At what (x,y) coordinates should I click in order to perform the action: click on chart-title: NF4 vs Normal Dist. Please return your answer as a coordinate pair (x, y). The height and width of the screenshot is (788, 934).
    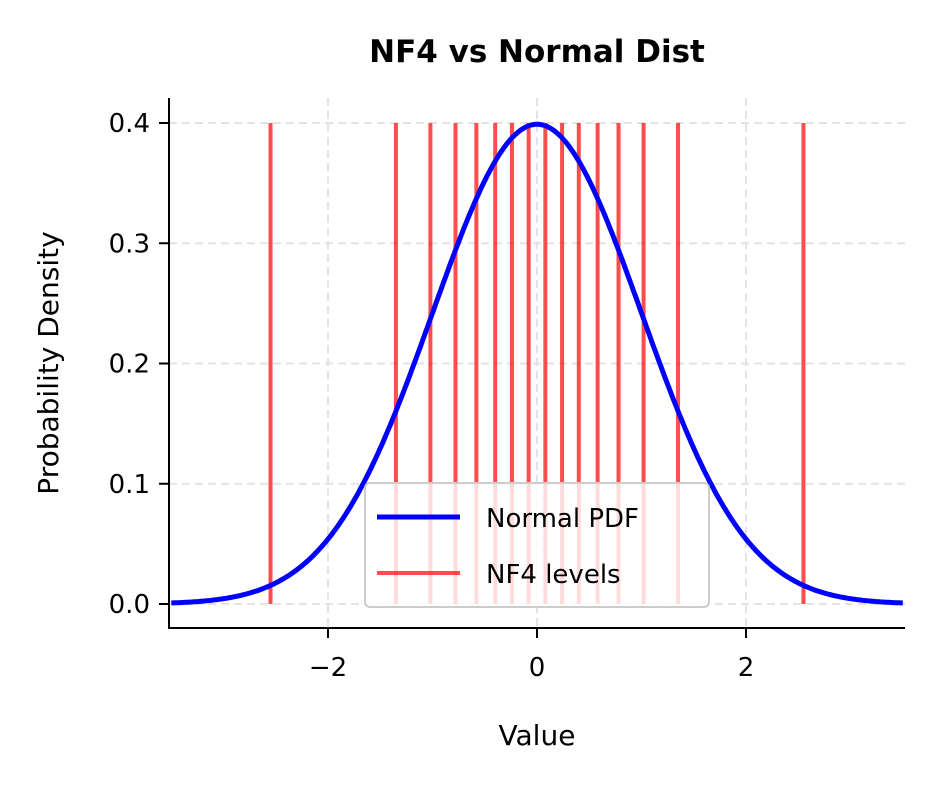
    Looking at the image, I should click on (537, 52).